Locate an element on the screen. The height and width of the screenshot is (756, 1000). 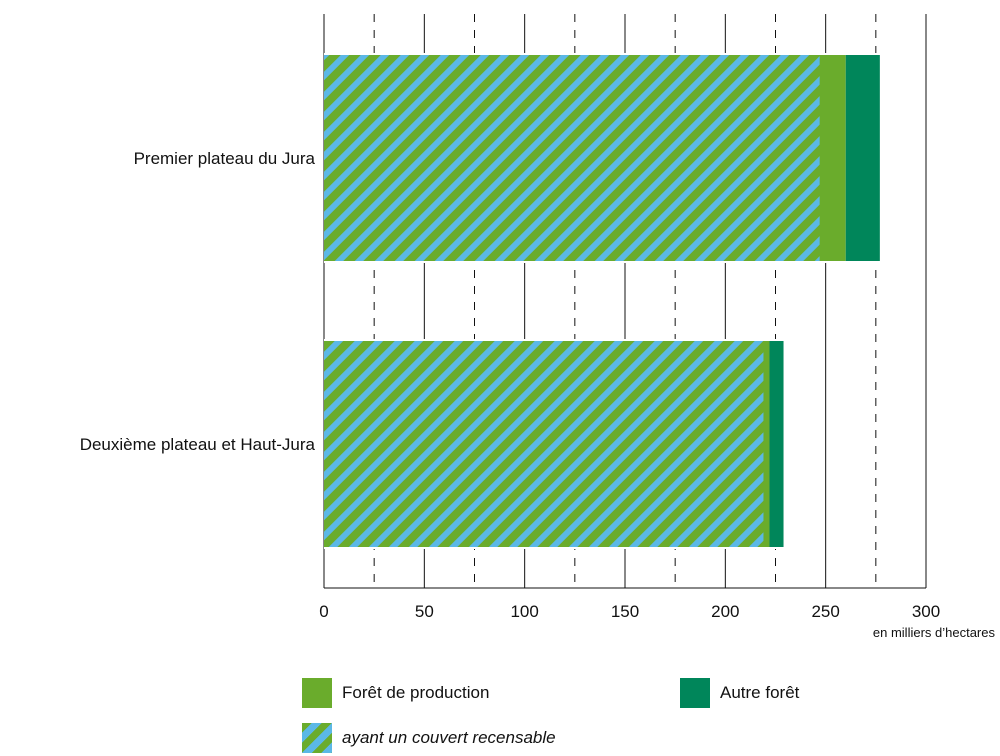
category-label: Deuxième plateau et Haut-Jura is located at coordinates (198, 444).